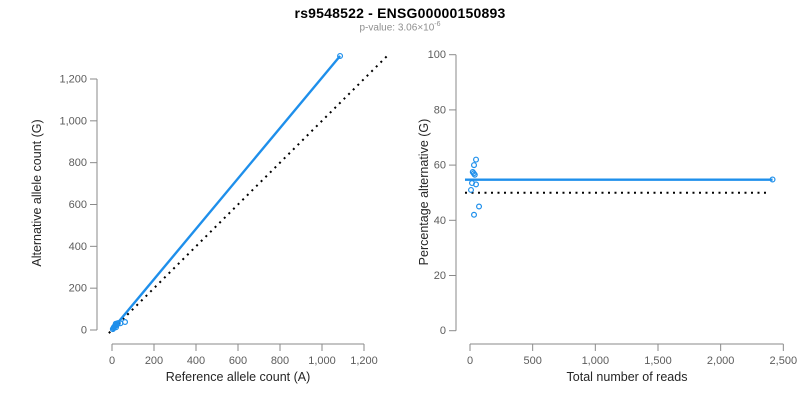 The height and width of the screenshot is (400, 800). Describe the element at coordinates (400, 13) in the screenshot. I see `page-title: rs9548522 - ENSG00000150893` at that location.